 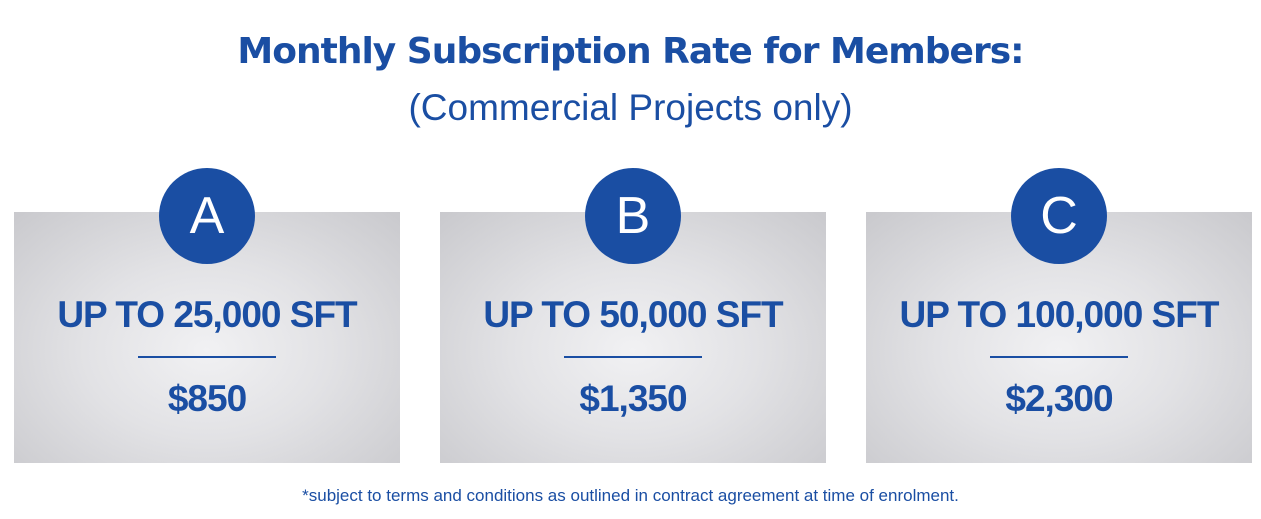 I want to click on plan-badge-b: B, so click(x=633, y=216).